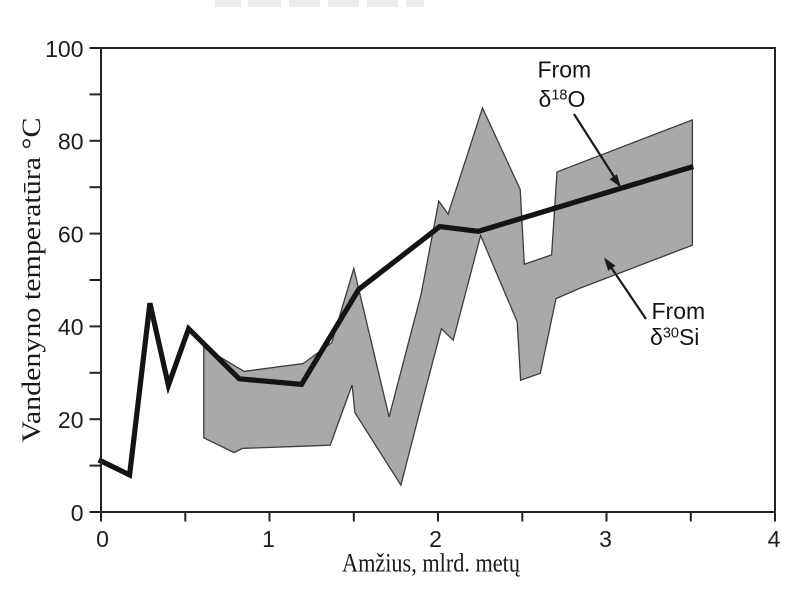 Image resolution: width=800 pixels, height=600 pixels. What do you see at coordinates (674, 337) in the screenshot?
I see `svg-text: δ30Si` at bounding box center [674, 337].